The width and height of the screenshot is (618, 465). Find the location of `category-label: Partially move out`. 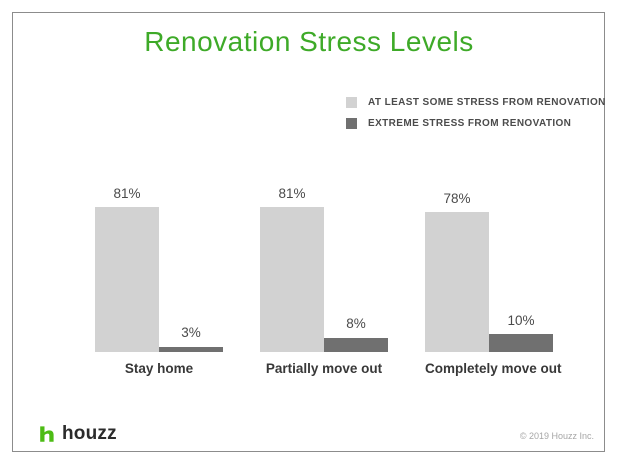

category-label: Partially move out is located at coordinates (324, 368).